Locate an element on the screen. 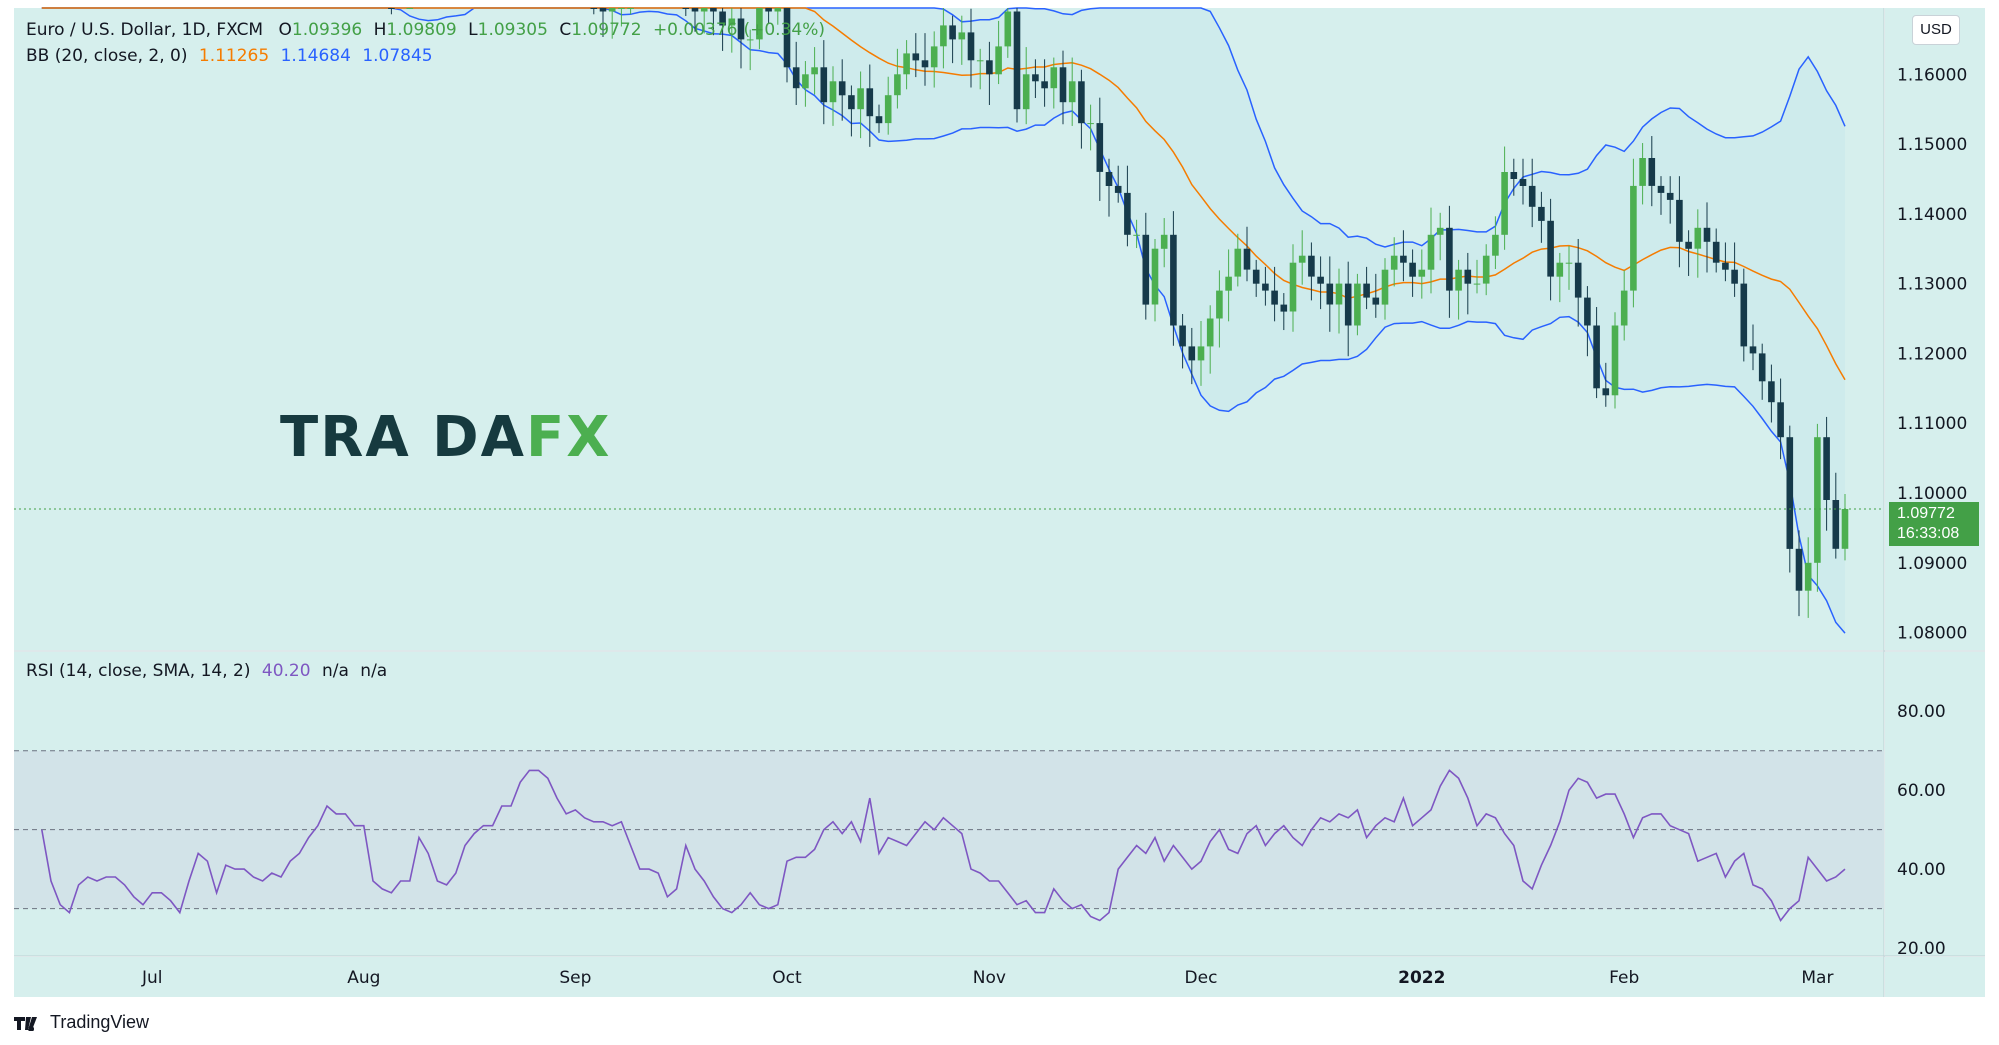  time-tick-label: 2022 is located at coordinates (1421, 978).